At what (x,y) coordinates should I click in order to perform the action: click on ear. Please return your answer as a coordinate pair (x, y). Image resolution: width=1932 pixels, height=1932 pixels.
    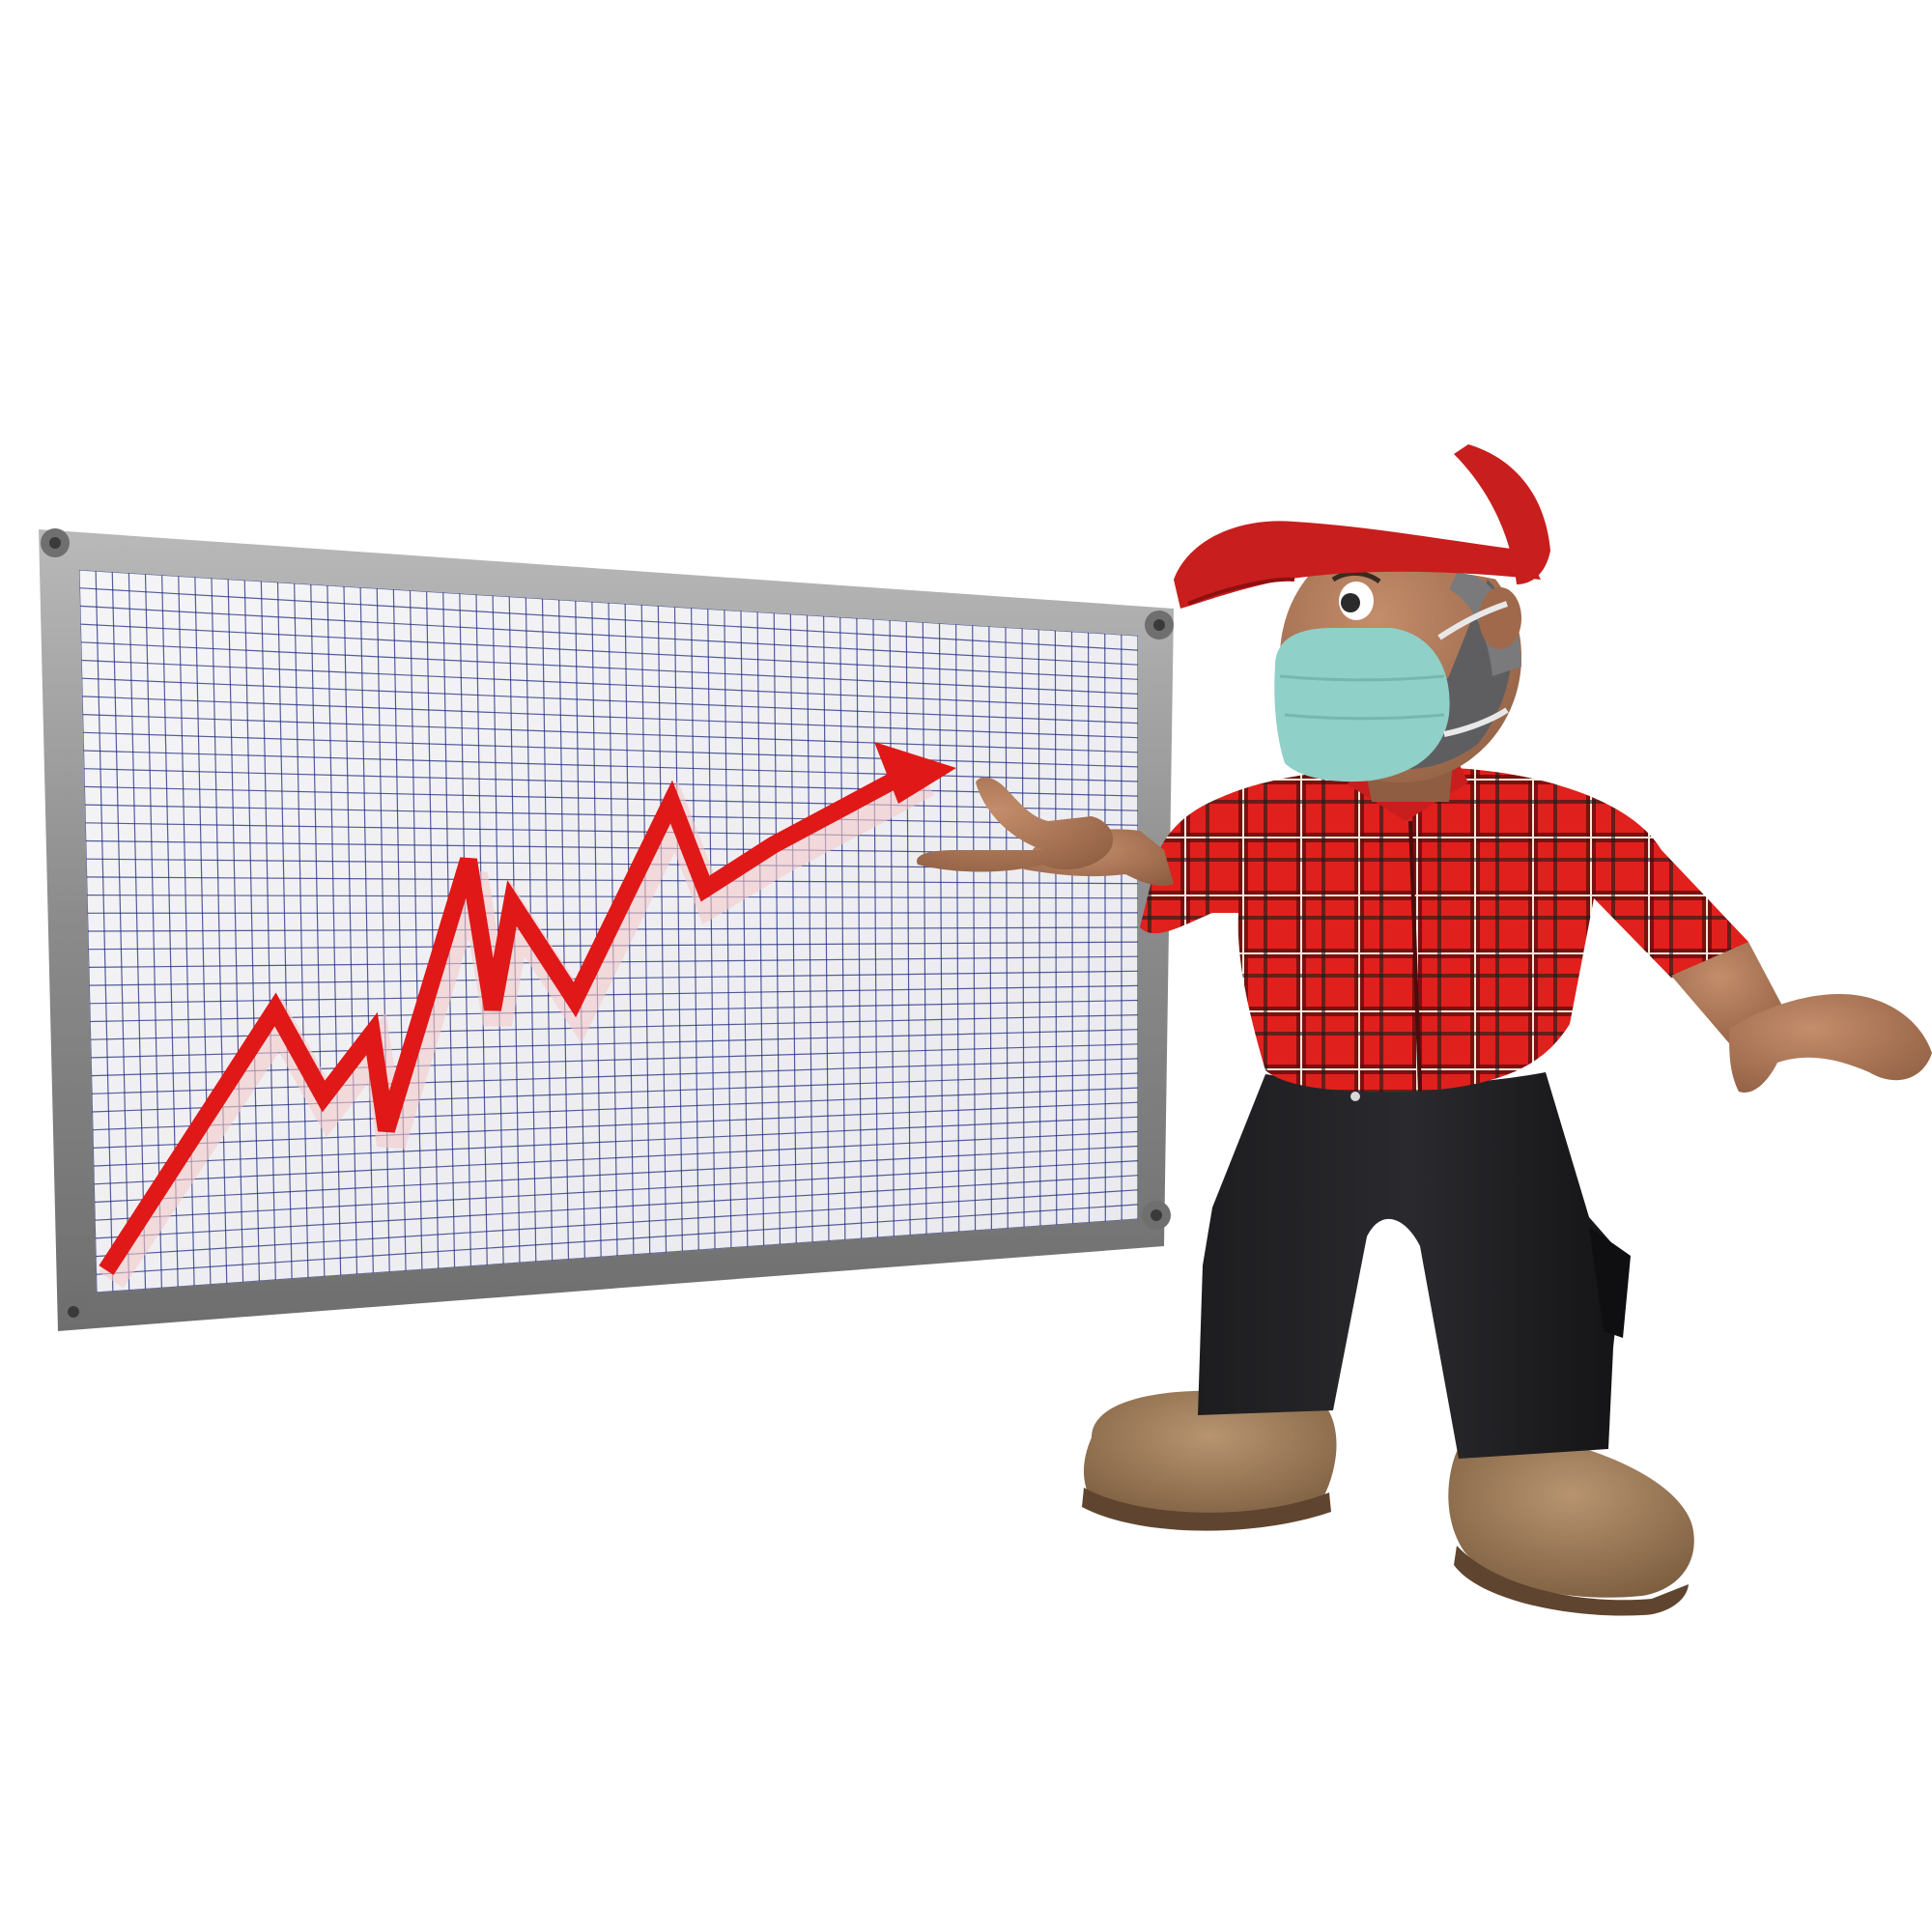
    Looking at the image, I should click on (1500, 618).